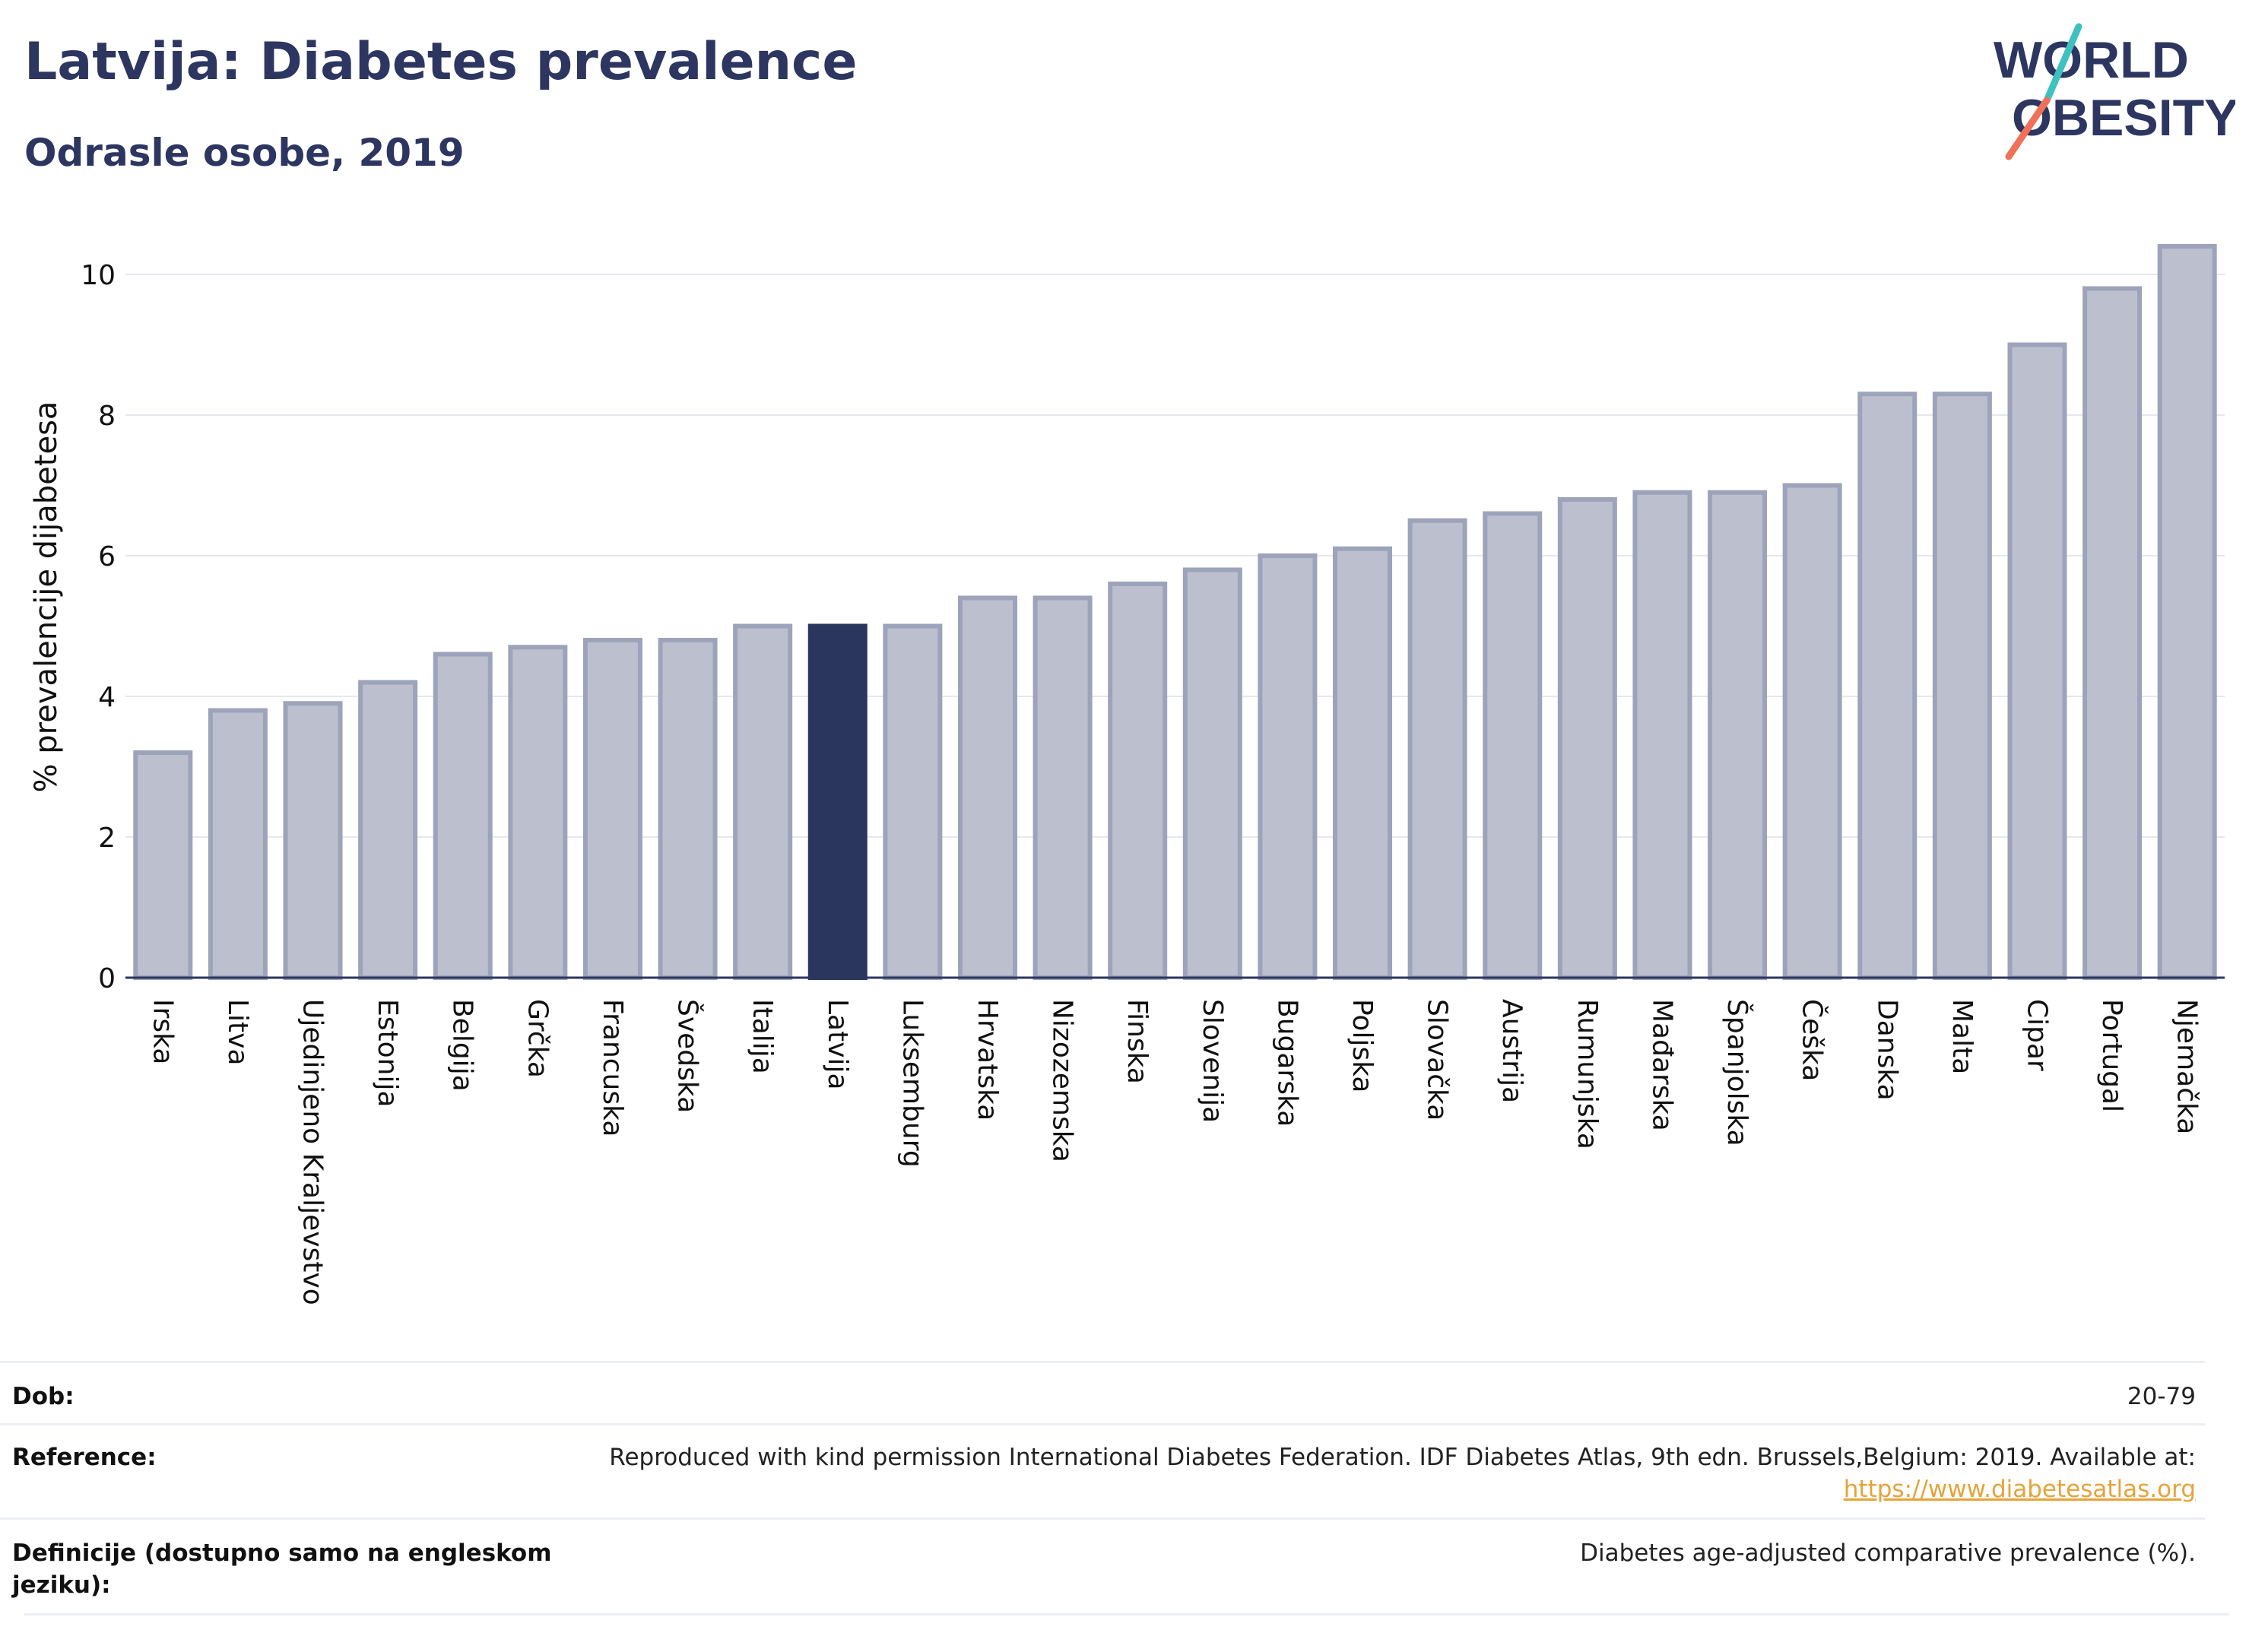  I want to click on x-tick-label: Grčka, so click(537, 1038).